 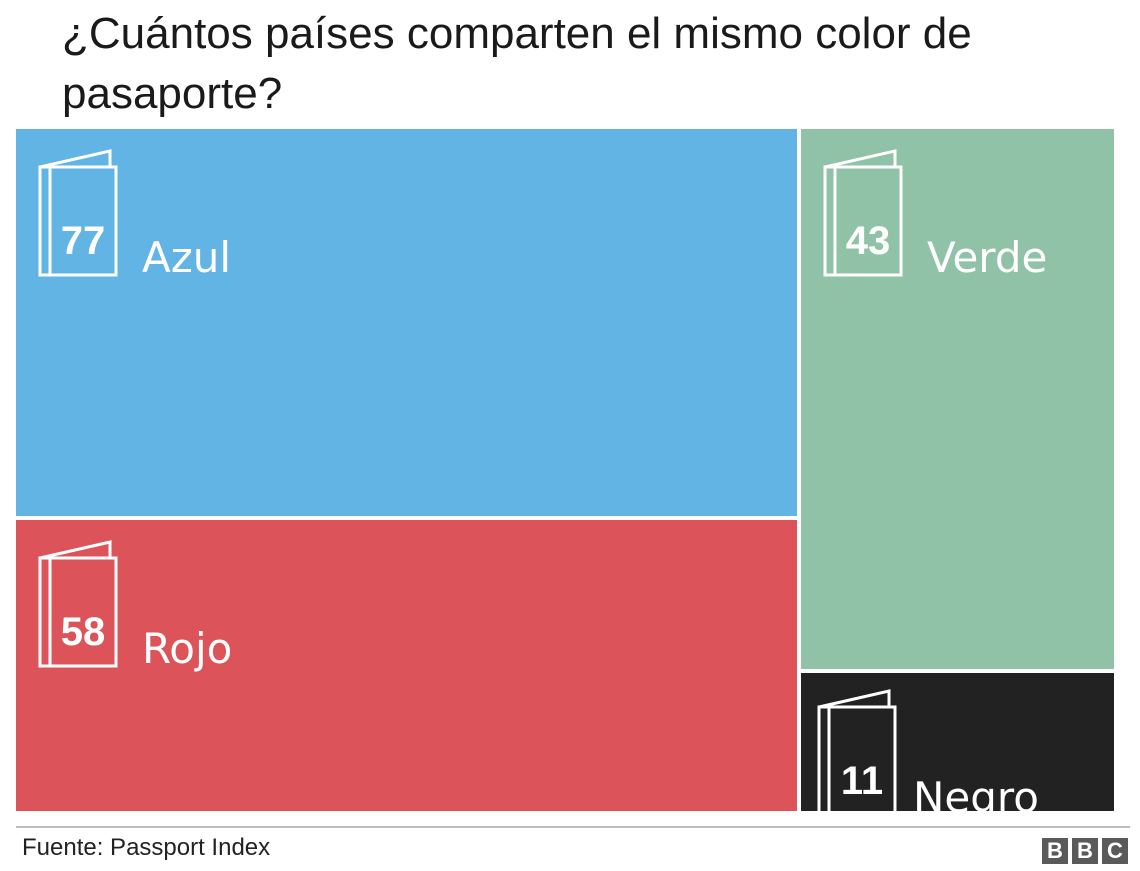 What do you see at coordinates (573, 827) in the screenshot?
I see `footer-divider` at bounding box center [573, 827].